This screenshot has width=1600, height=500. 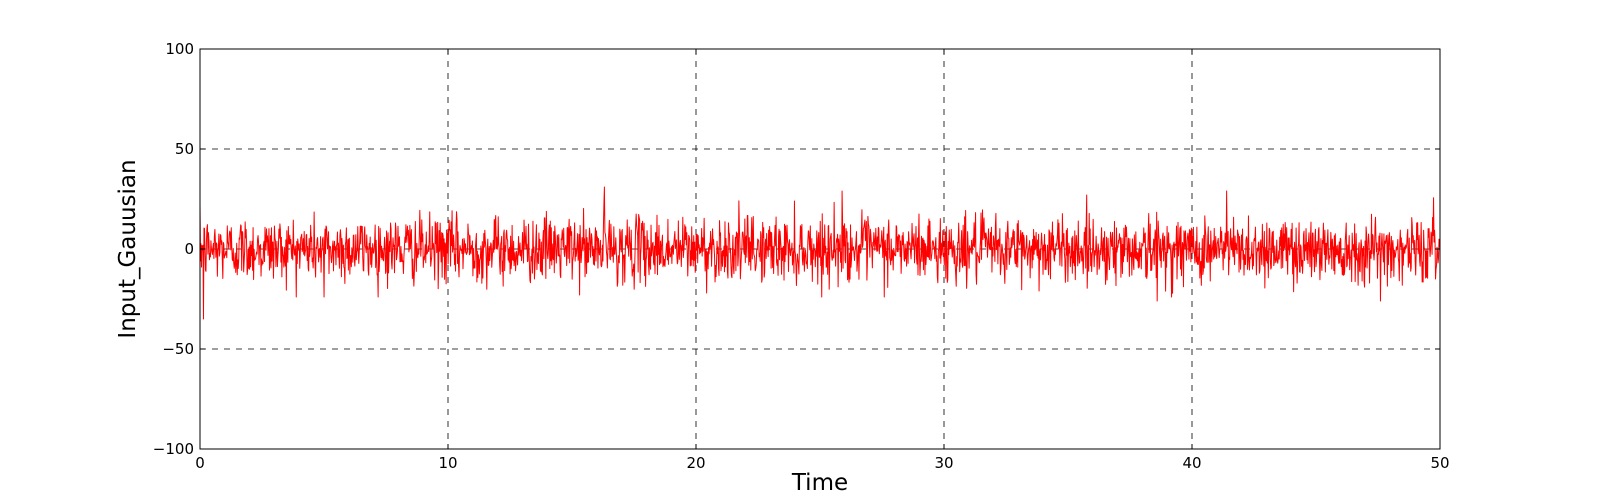 I want to click on x-tick-label: 10, so click(x=447, y=463).